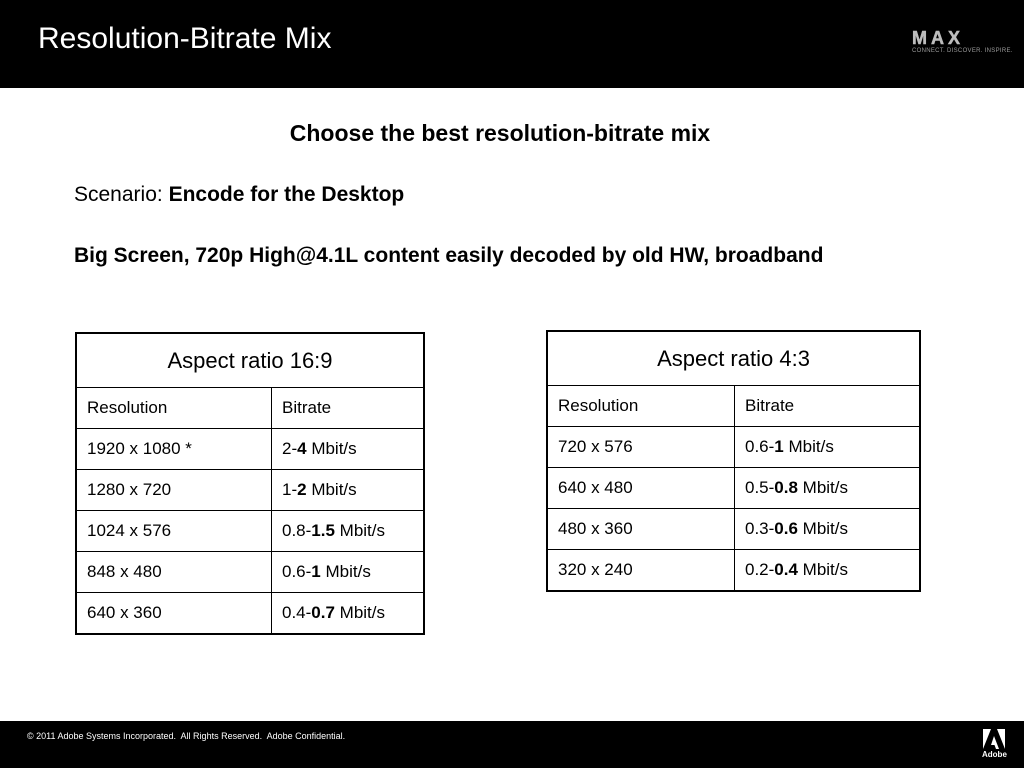 Image resolution: width=1024 pixels, height=768 pixels. What do you see at coordinates (938, 38) in the screenshot?
I see `max-logo-word: MAX` at bounding box center [938, 38].